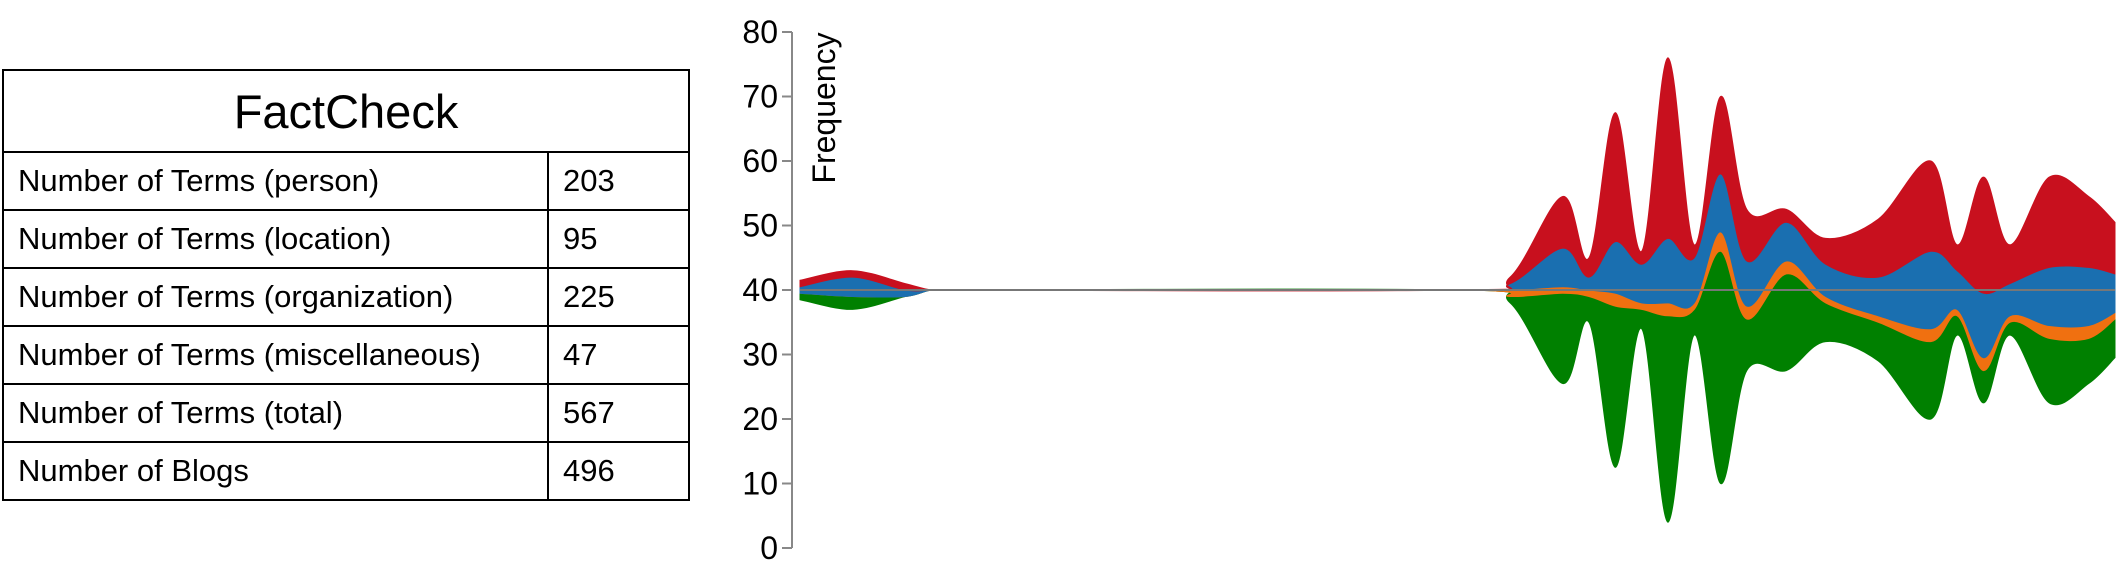  Describe the element at coordinates (275, 413) in the screenshot. I see `row-label: Number of Terms (total)` at that location.